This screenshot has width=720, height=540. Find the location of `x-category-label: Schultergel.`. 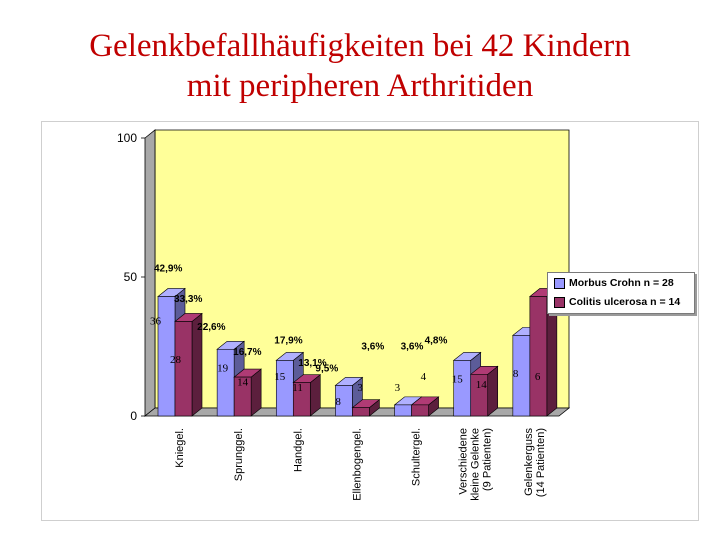

x-category-label: Schultergel. is located at coordinates (417, 457).